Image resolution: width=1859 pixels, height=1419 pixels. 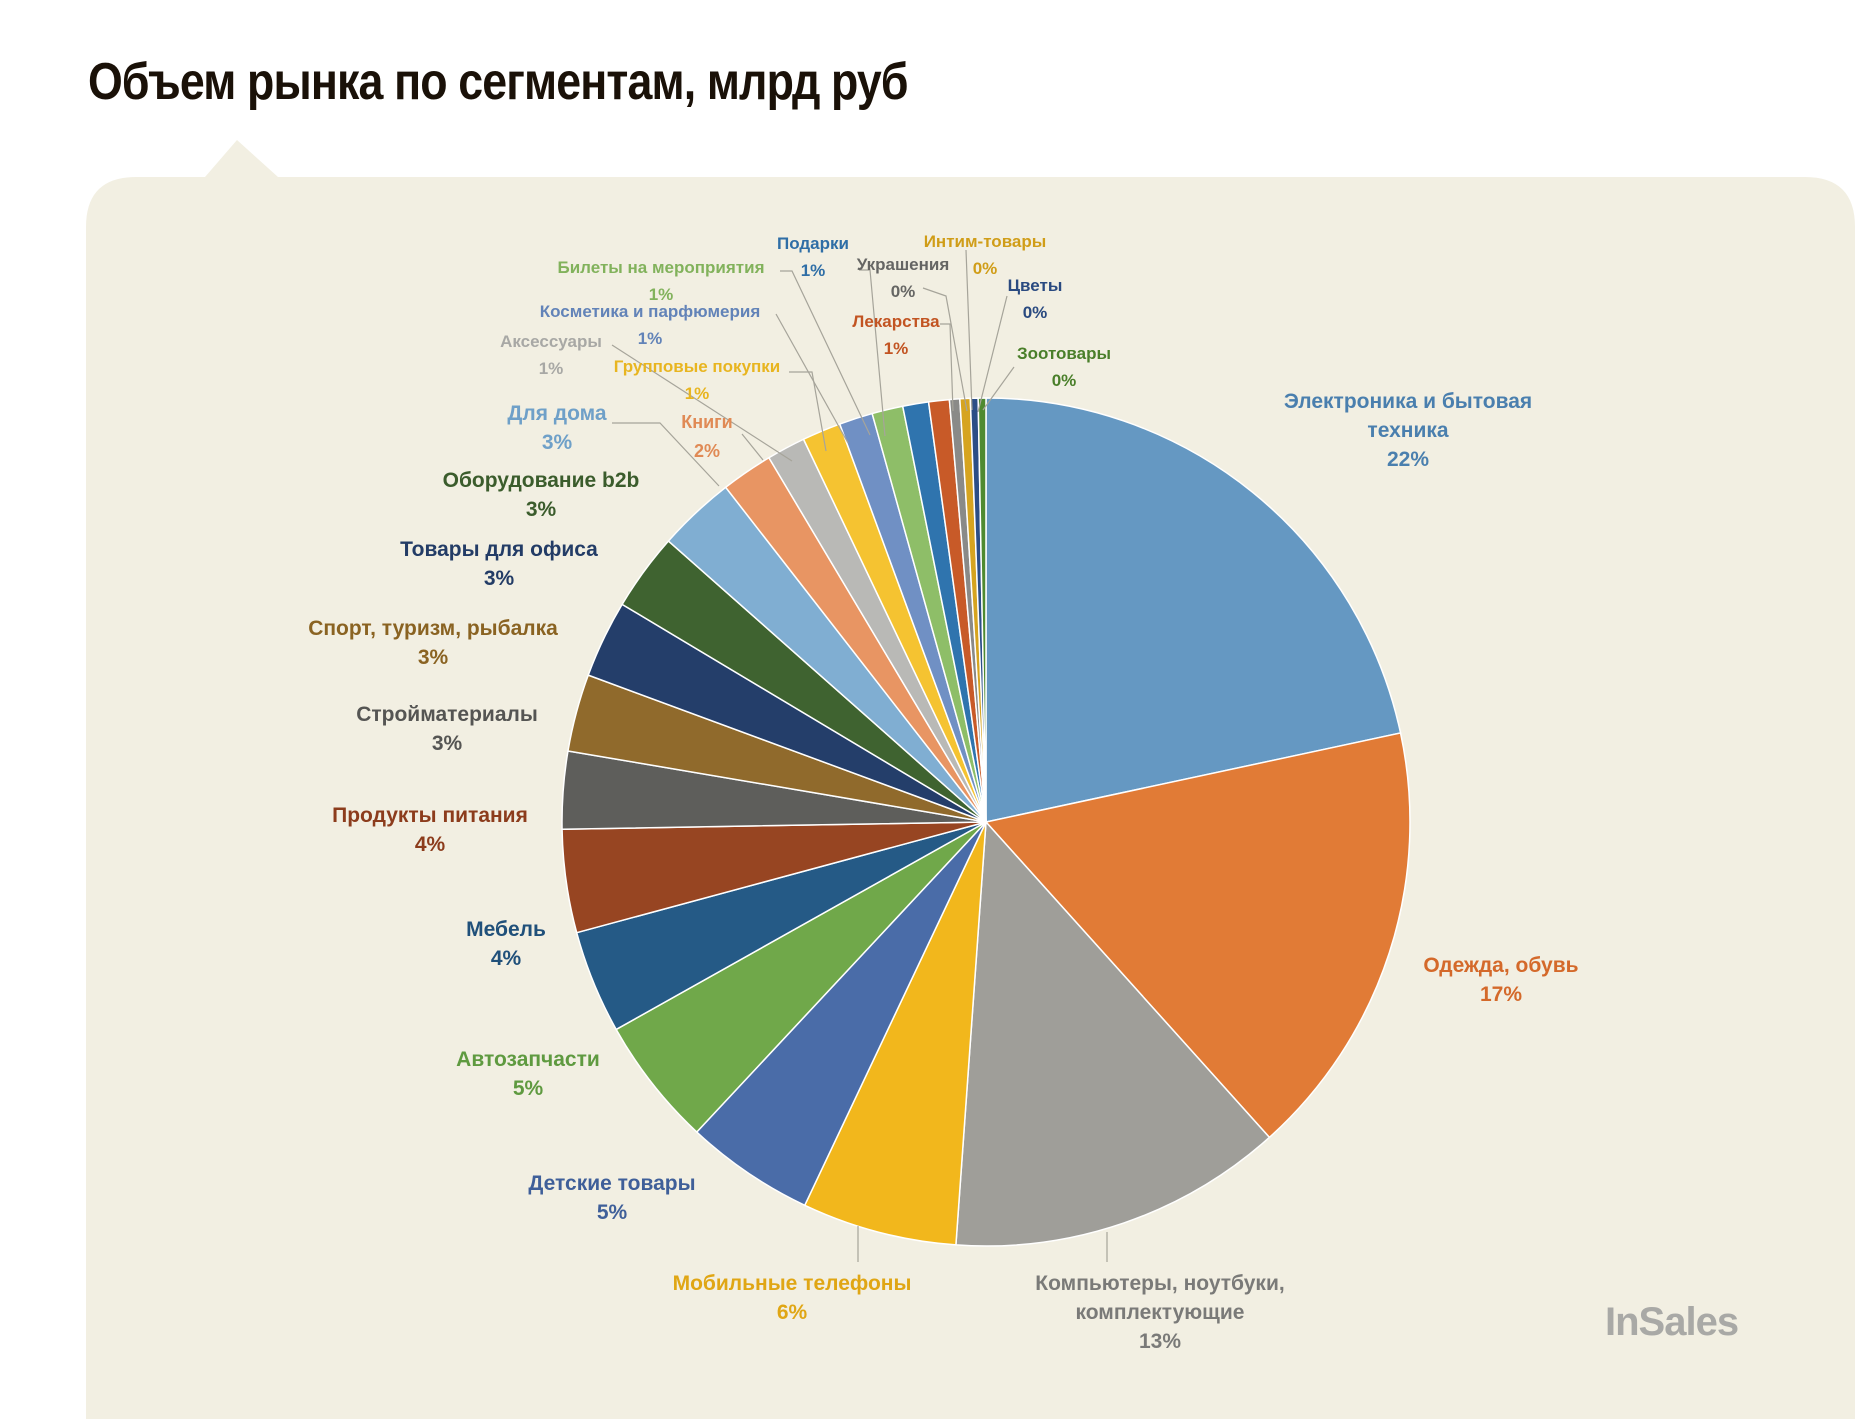 What do you see at coordinates (1500, 980) in the screenshot?
I see `slice-label-одежда-обувь: Одежда, обувь 17%` at bounding box center [1500, 980].